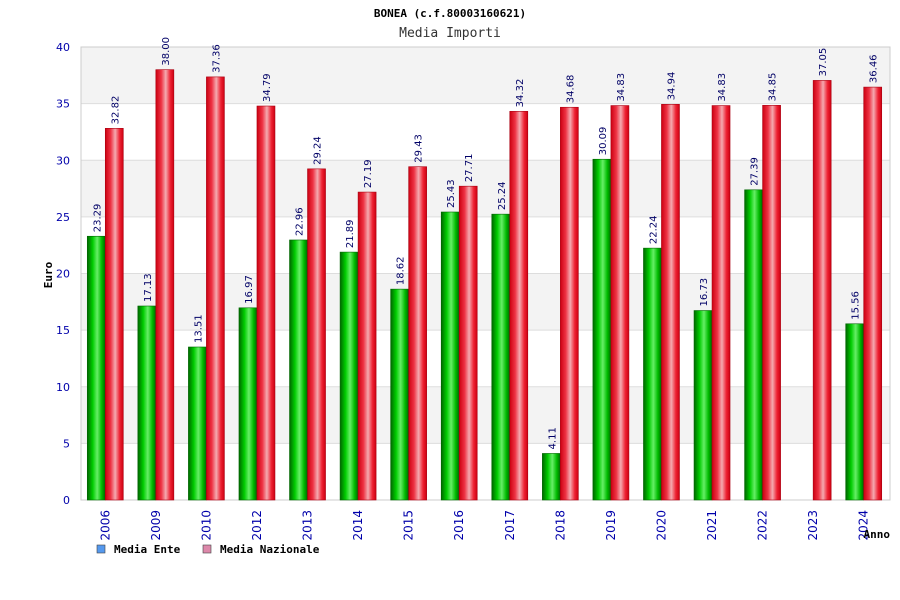 The image size is (900, 600). What do you see at coordinates (409, 525) in the screenshot?
I see `x-tick-label-2015: 2015` at bounding box center [409, 525].